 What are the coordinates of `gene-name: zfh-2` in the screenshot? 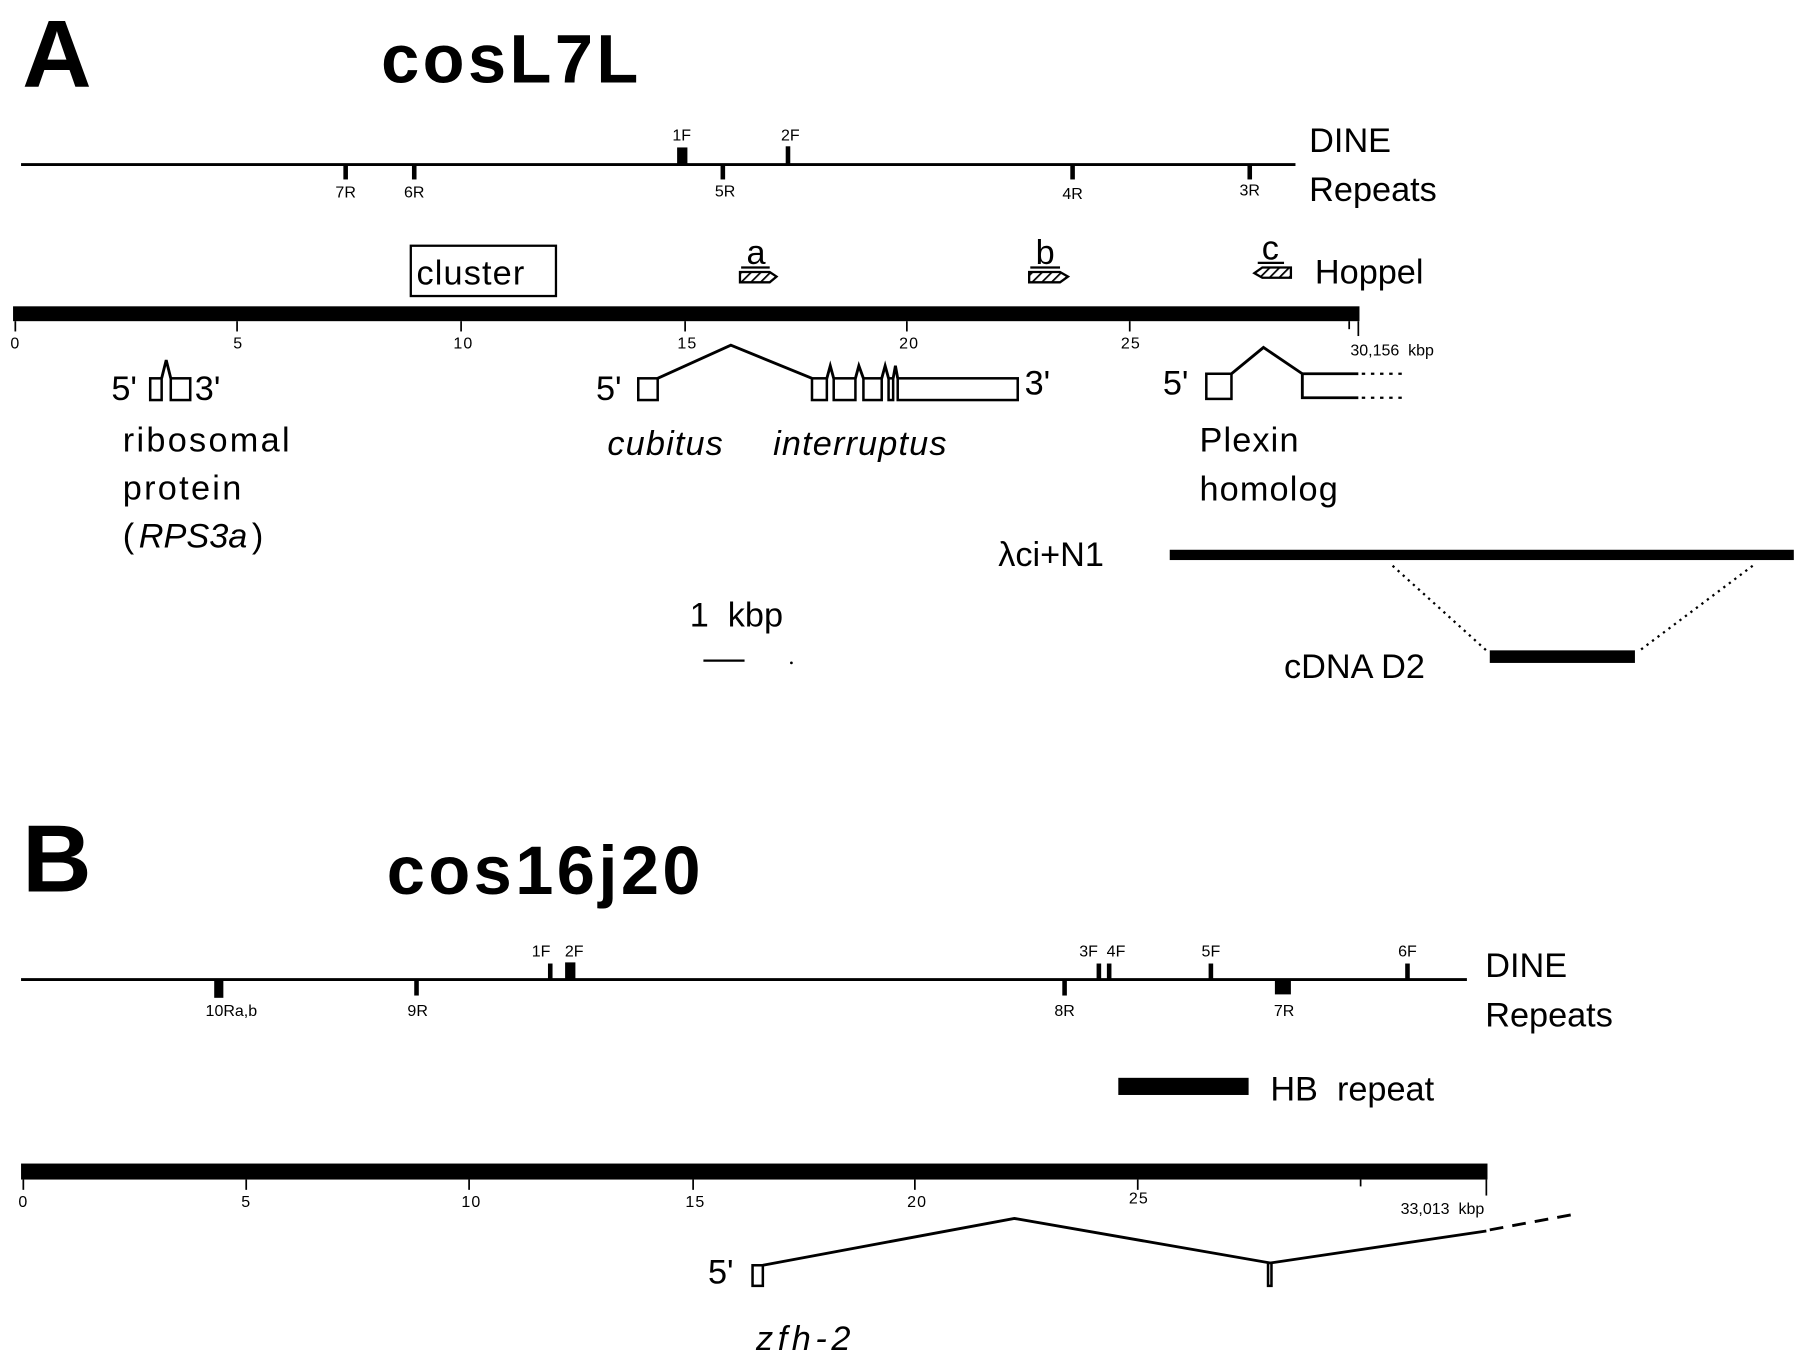 It's located at (805, 1339).